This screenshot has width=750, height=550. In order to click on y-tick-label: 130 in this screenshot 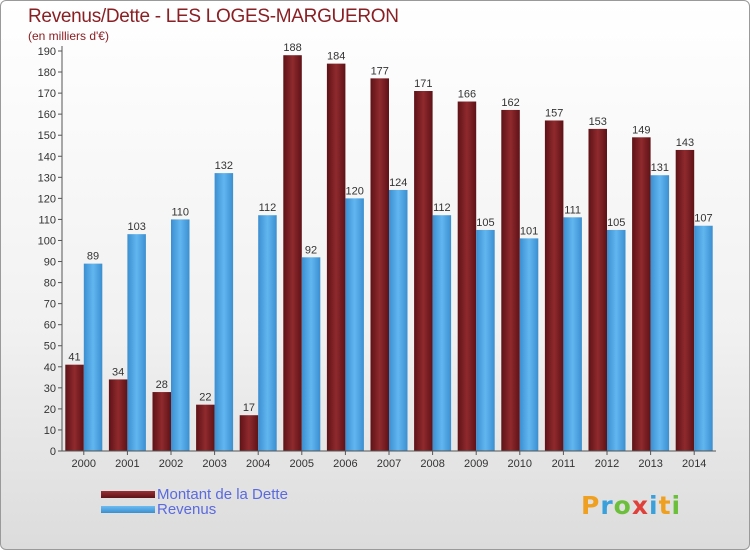, I will do `click(47, 178)`.